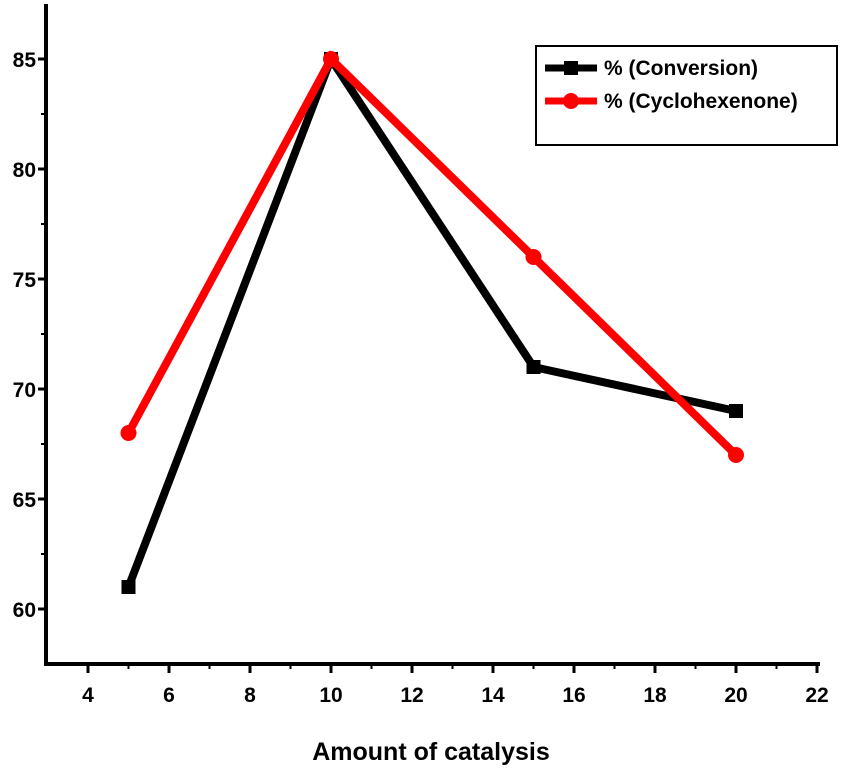 The height and width of the screenshot is (769, 843). What do you see at coordinates (573, 695) in the screenshot?
I see `x-tick-label: 16` at bounding box center [573, 695].